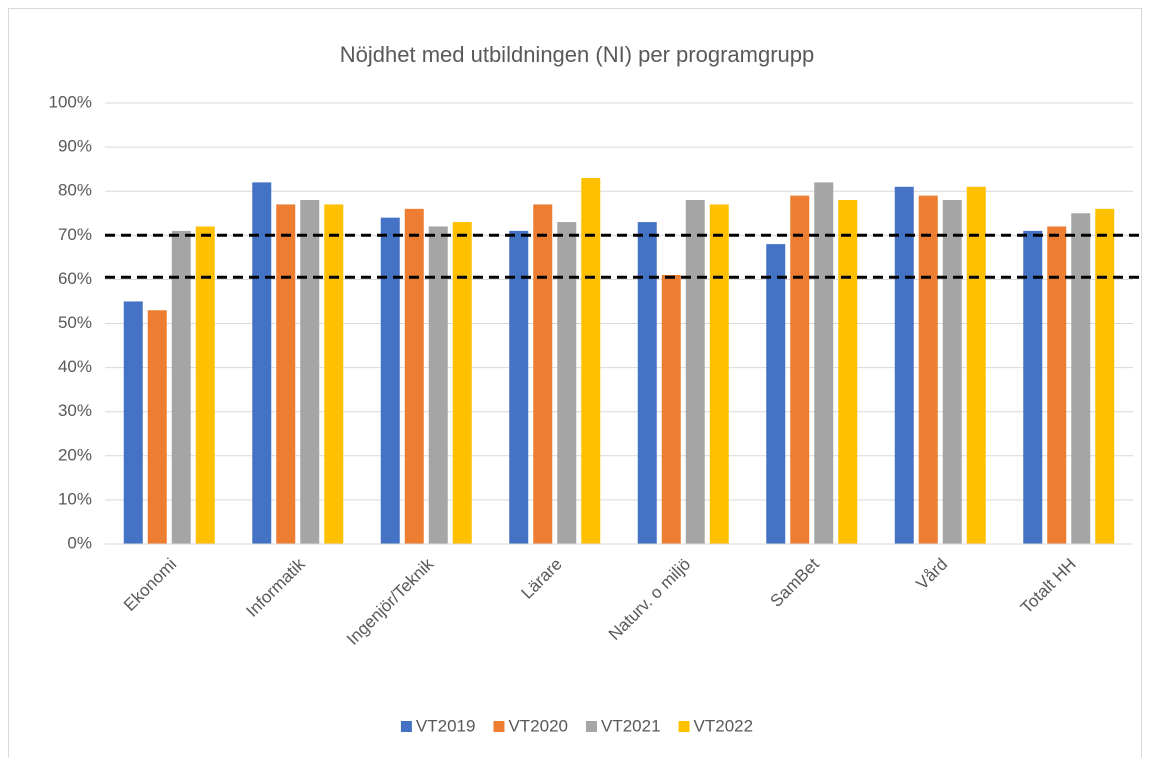  What do you see at coordinates (538, 725) in the screenshot?
I see `legend-label: VT2020` at bounding box center [538, 725].